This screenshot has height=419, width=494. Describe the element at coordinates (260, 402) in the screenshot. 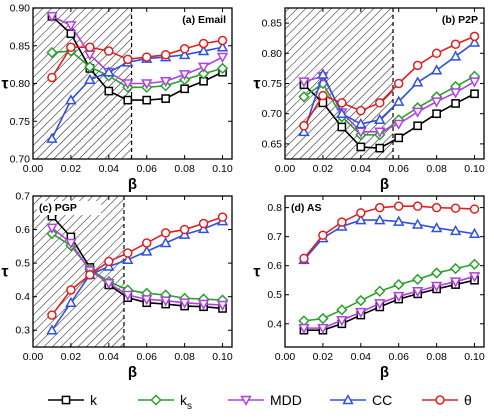

I see `legend: k ks MDD CC θ` at that location.